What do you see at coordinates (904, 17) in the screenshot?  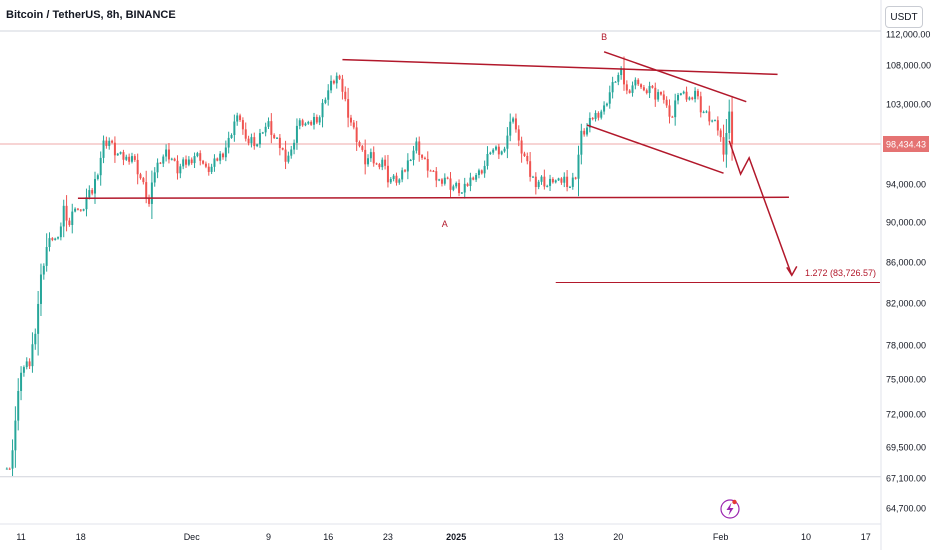 I see `currency-button: USDT` at bounding box center [904, 17].